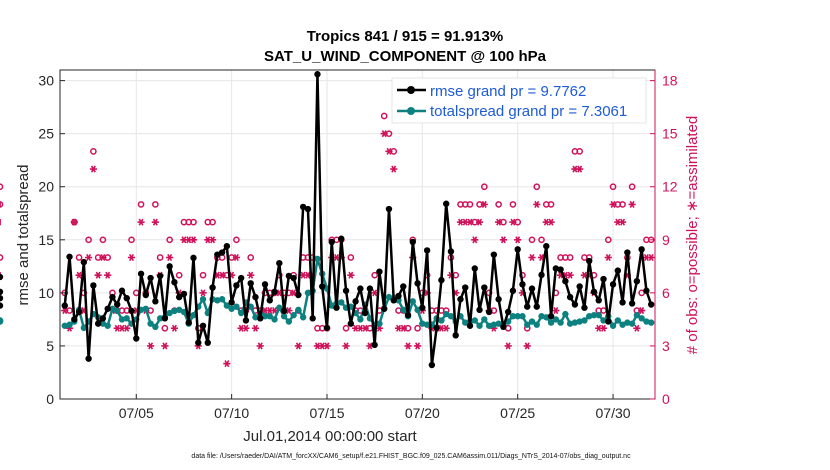 Image resolution: width=830 pixels, height=470 pixels. I want to click on y-right-tick-label: 6, so click(666, 293).